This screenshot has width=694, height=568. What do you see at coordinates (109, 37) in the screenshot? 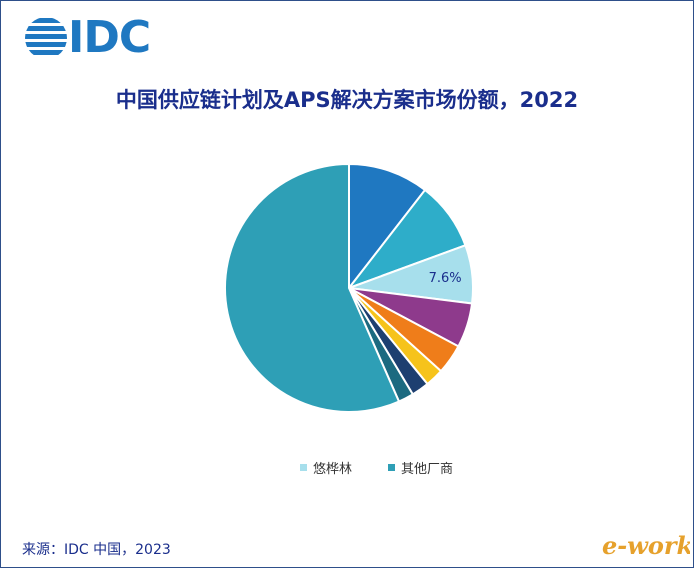
I see `idc-logo-text: IDC` at bounding box center [109, 37].